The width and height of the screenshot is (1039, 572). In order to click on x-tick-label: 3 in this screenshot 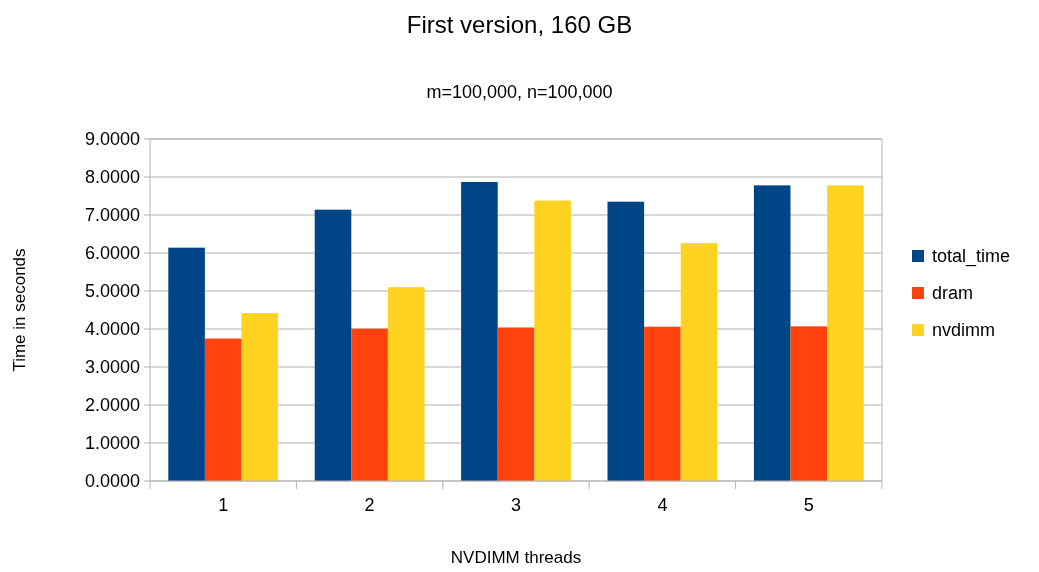, I will do `click(516, 505)`.